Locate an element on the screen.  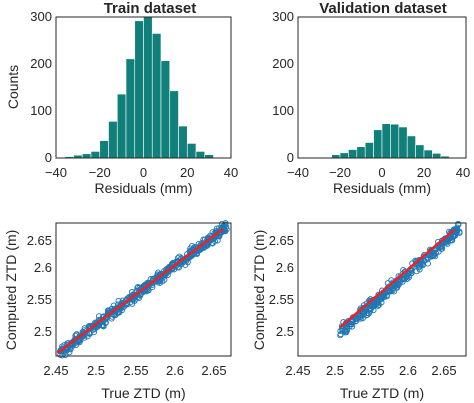
train-histogram-bars is located at coordinates (139, 87).